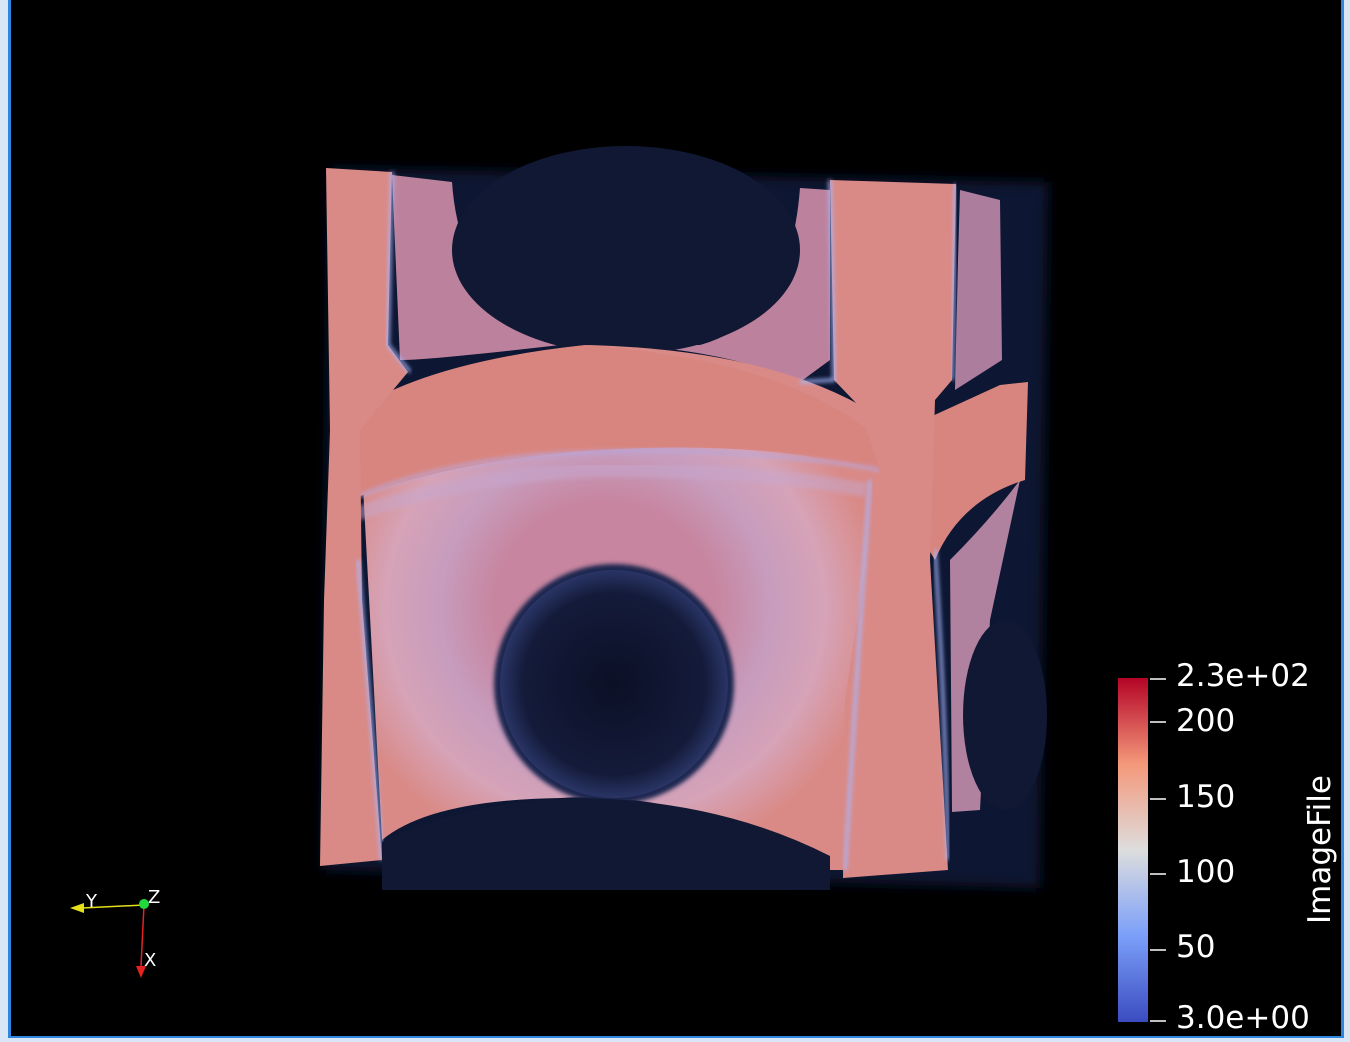 Image resolution: width=1350 pixels, height=1042 pixels. Describe the element at coordinates (1243, 676) in the screenshot. I see `scalar-bar-label-max: 2.3e+02` at that location.